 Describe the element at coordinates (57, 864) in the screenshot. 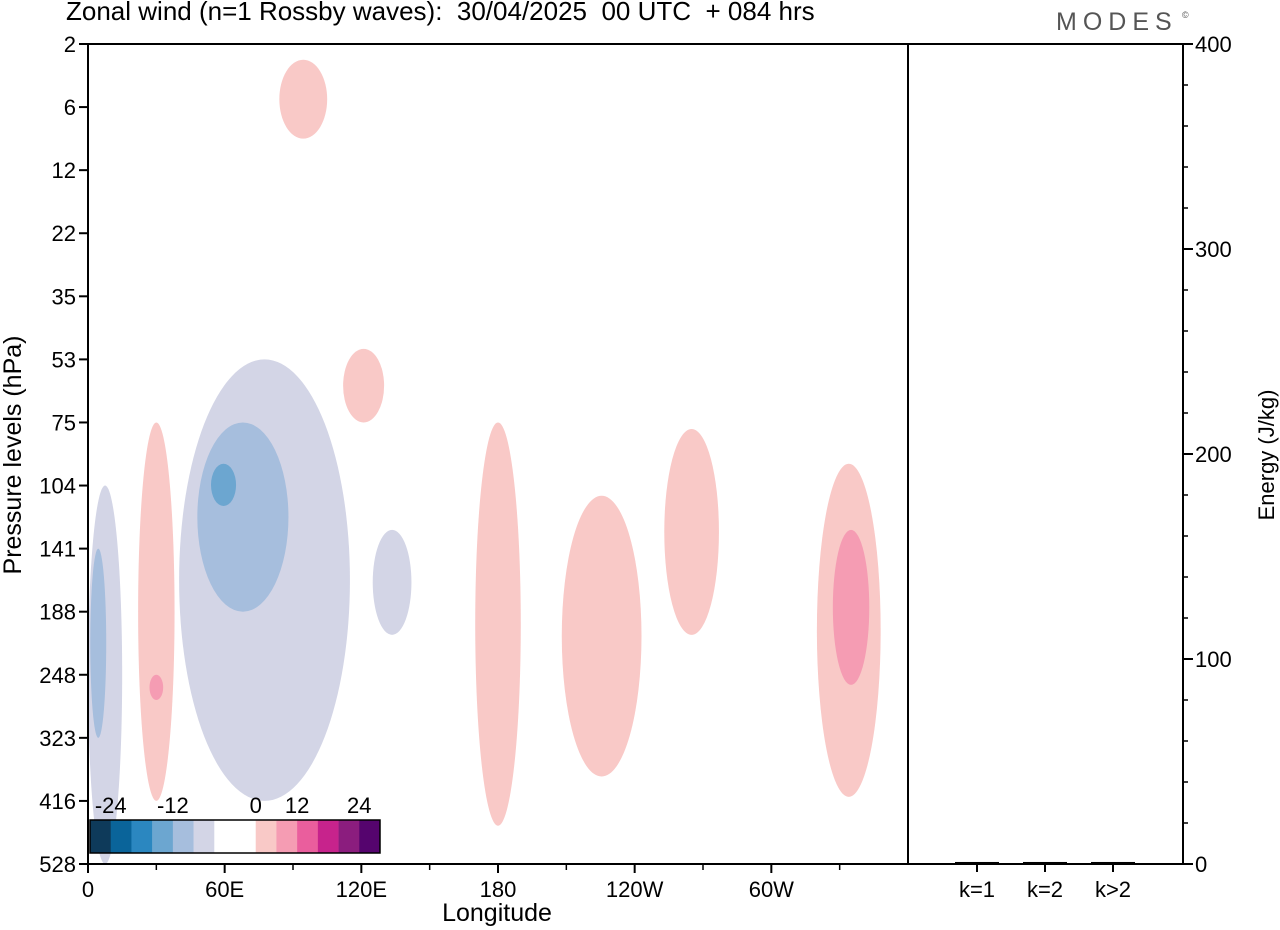

I see `y-tick-label: 528` at that location.